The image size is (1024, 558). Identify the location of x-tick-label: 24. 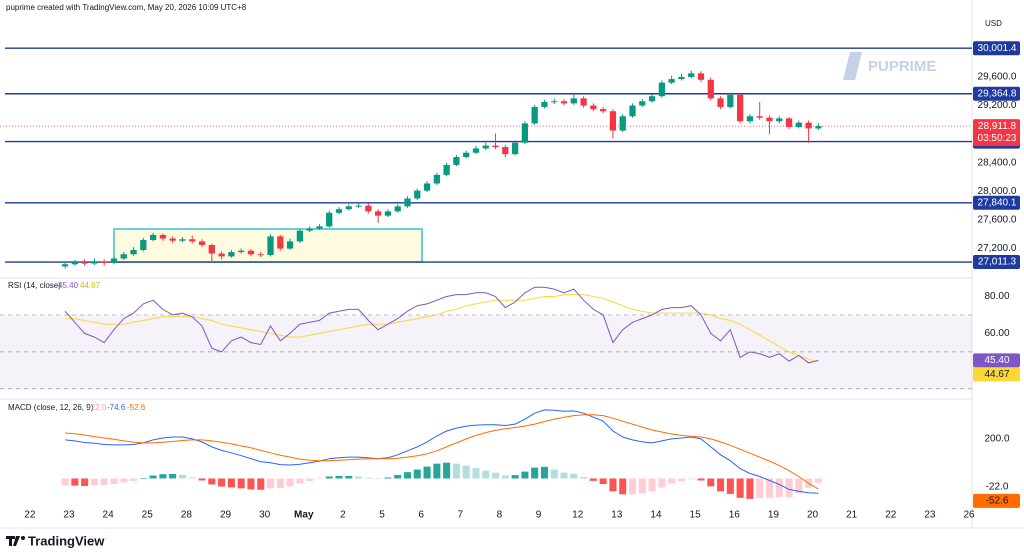
(109, 515).